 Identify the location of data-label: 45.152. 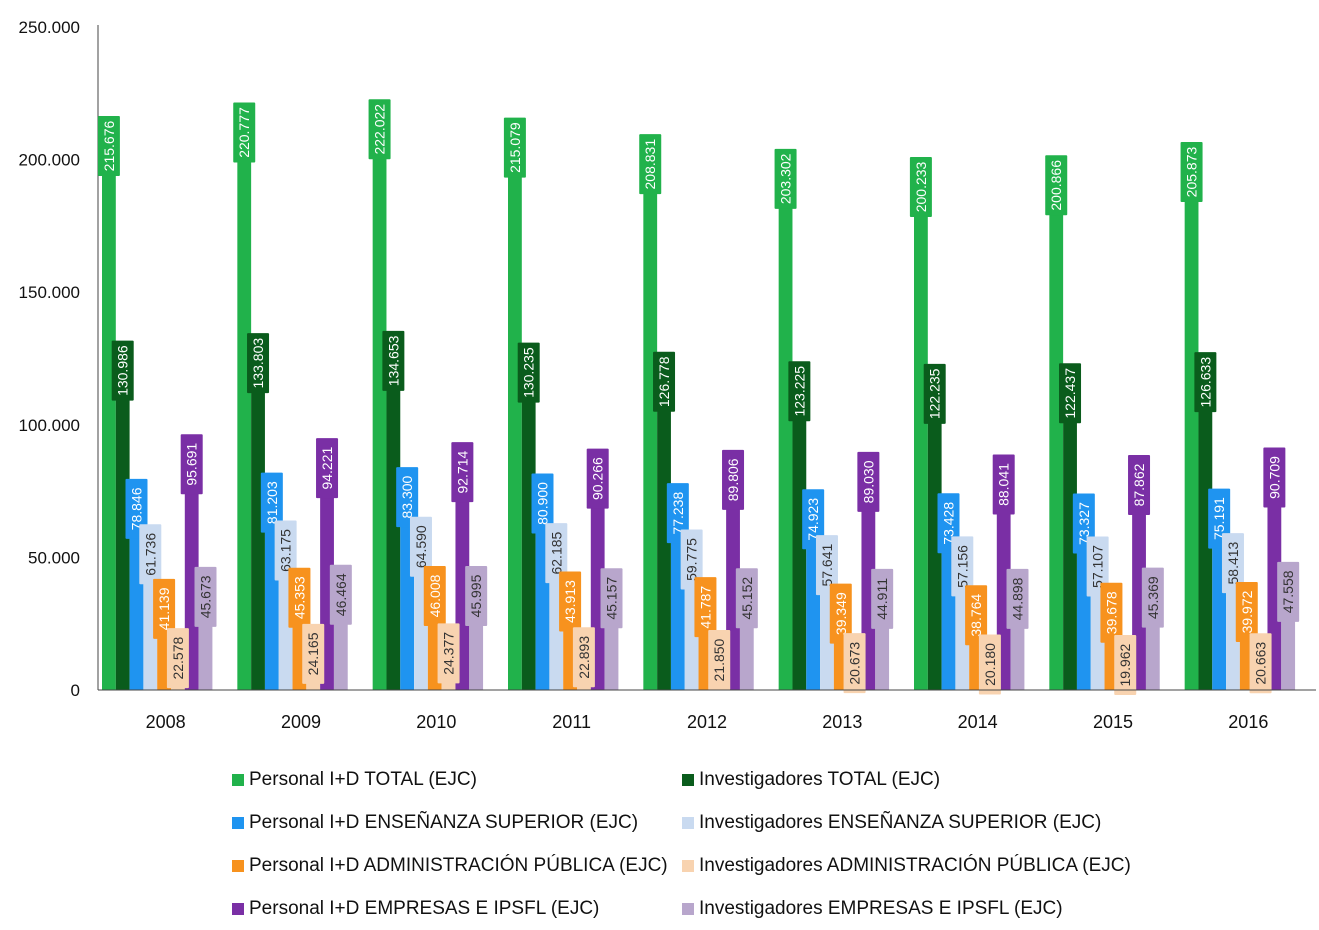
(747, 598).